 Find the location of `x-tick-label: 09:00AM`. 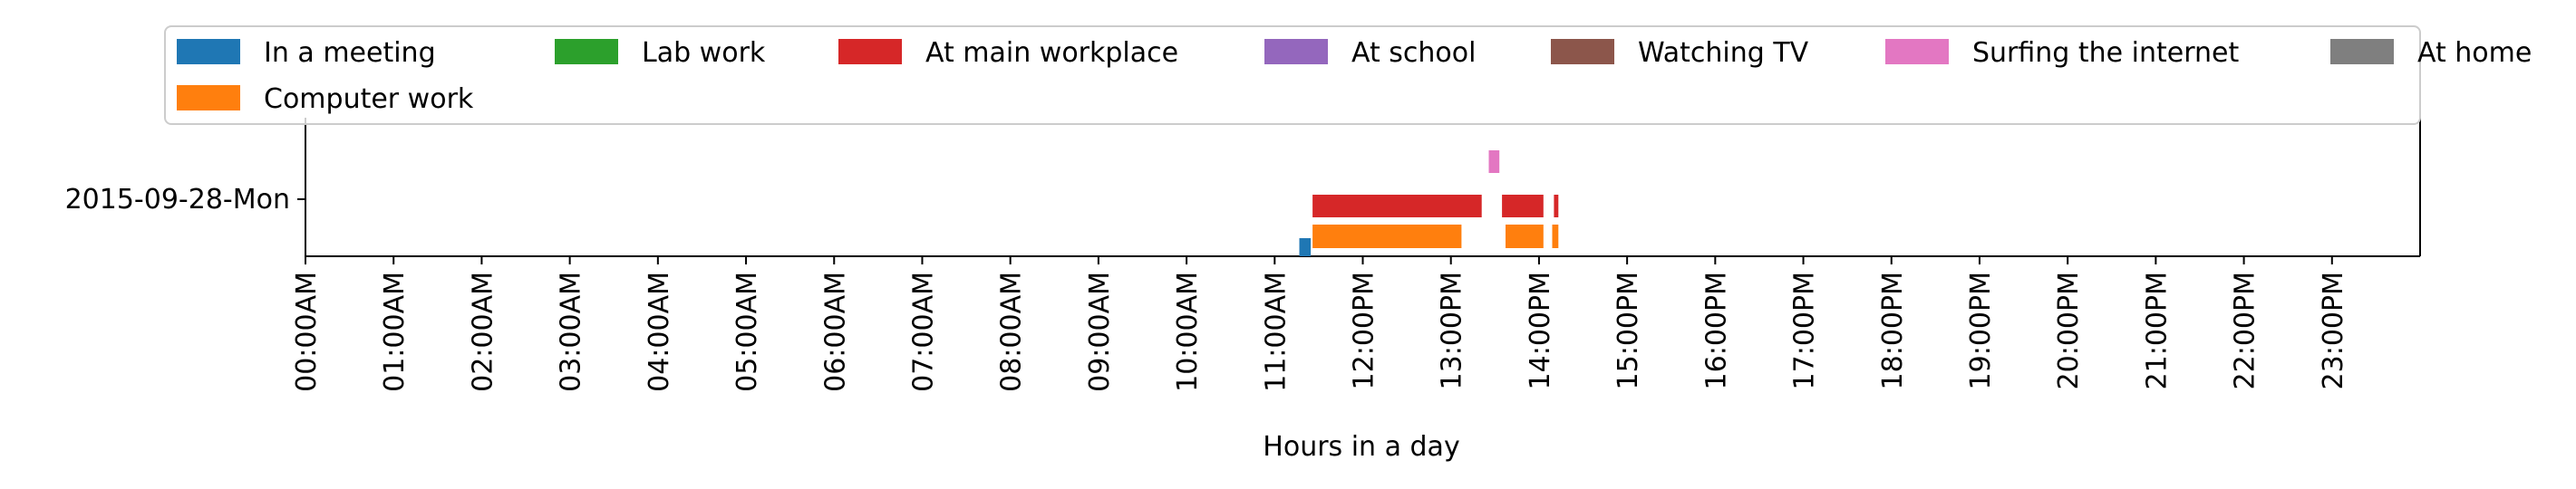

x-tick-label: 09:00AM is located at coordinates (1100, 332).